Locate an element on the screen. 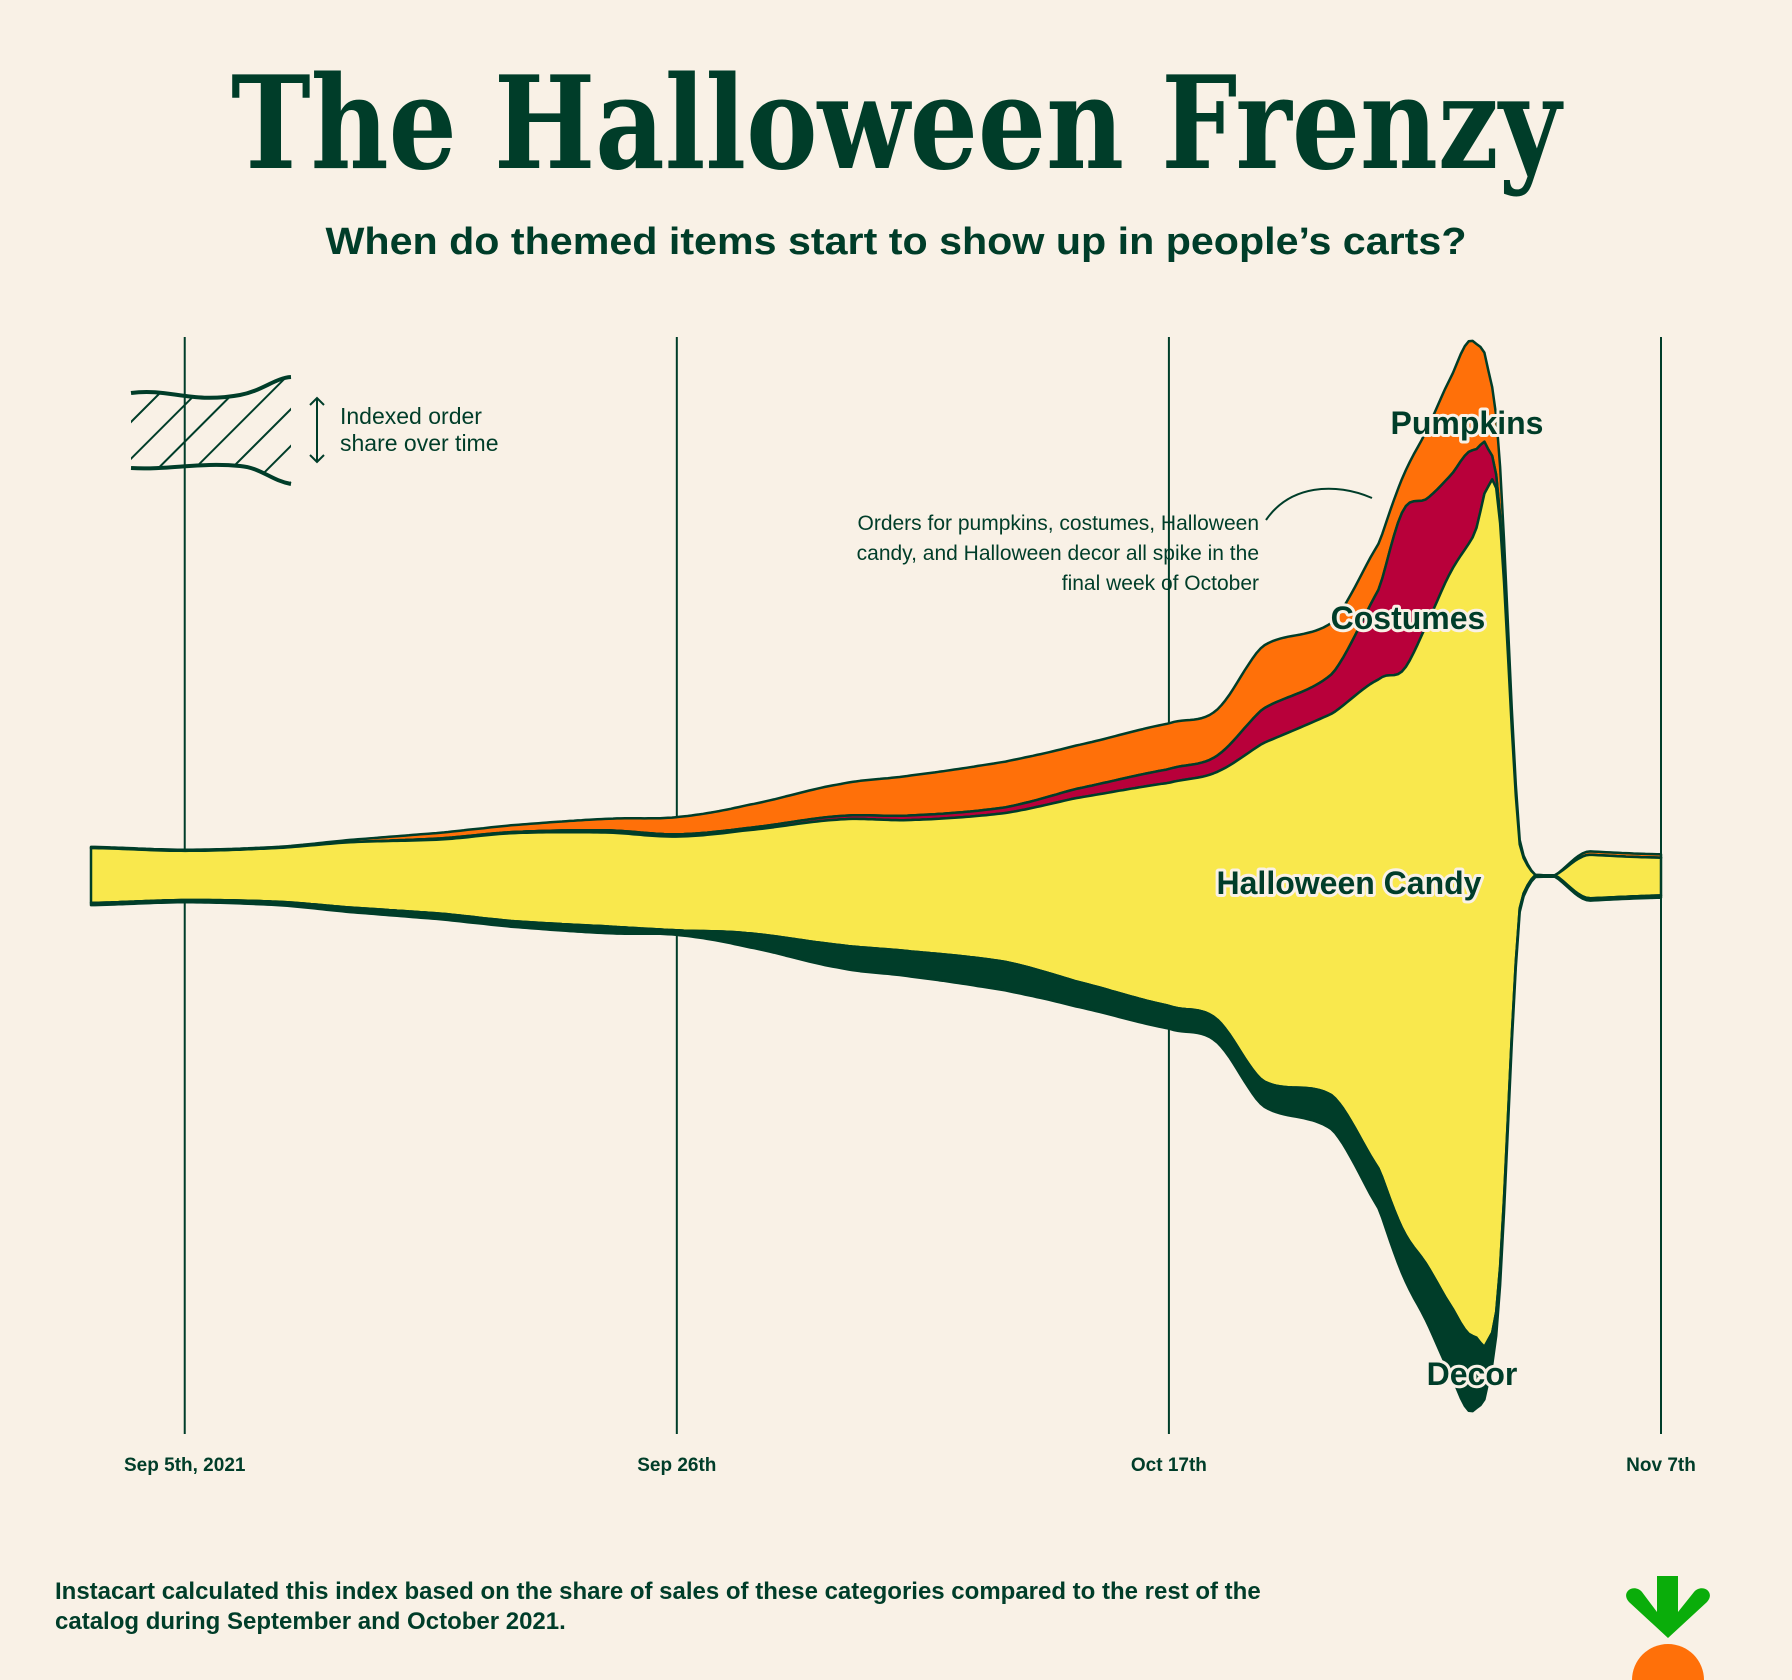  annotation-leader-line is located at coordinates (1319, 504).